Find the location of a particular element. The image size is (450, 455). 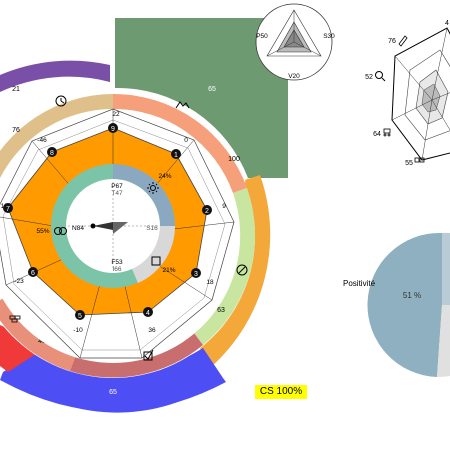

ring2-salmon2 is located at coordinates (37, 334).